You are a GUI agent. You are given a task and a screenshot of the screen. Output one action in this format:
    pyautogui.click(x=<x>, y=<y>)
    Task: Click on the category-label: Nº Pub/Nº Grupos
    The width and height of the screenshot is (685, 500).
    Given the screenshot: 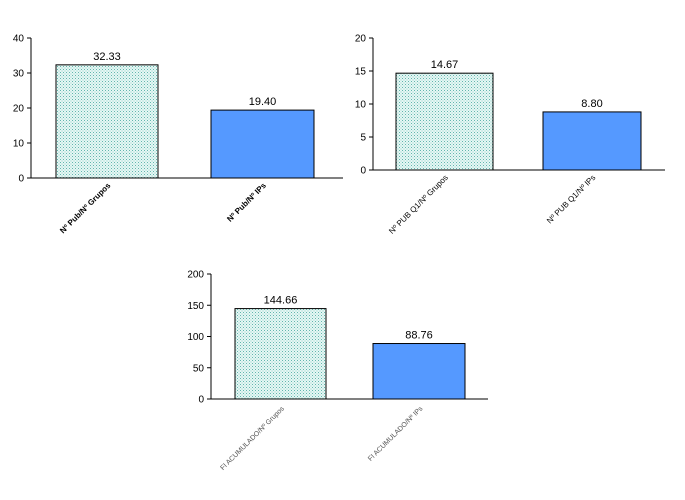 What is the action you would take?
    pyautogui.click(x=85, y=208)
    